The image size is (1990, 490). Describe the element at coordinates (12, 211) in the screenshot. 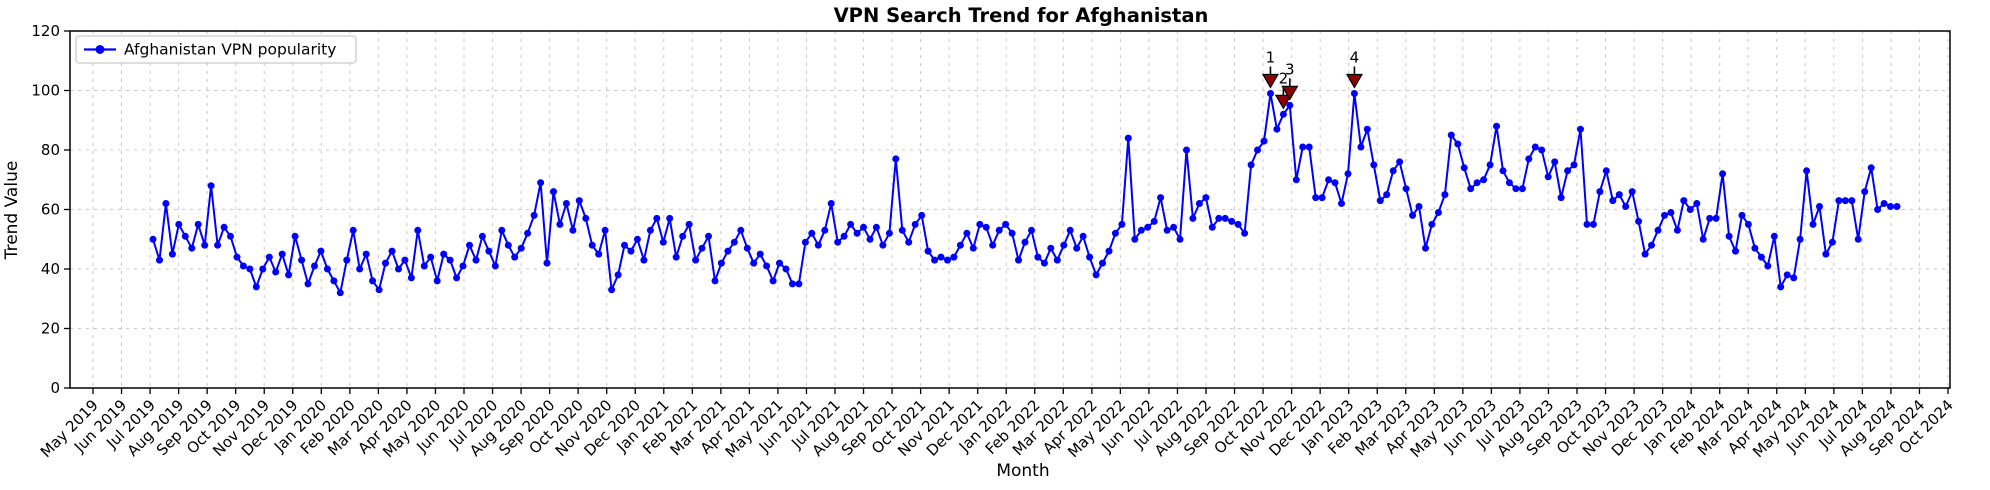

I see `y-axis-label: Trend Value` at that location.